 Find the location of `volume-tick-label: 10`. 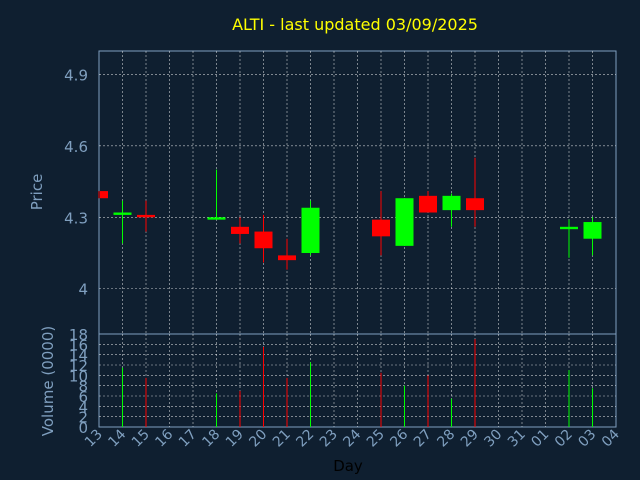

volume-tick-label: 10 is located at coordinates (78, 376).